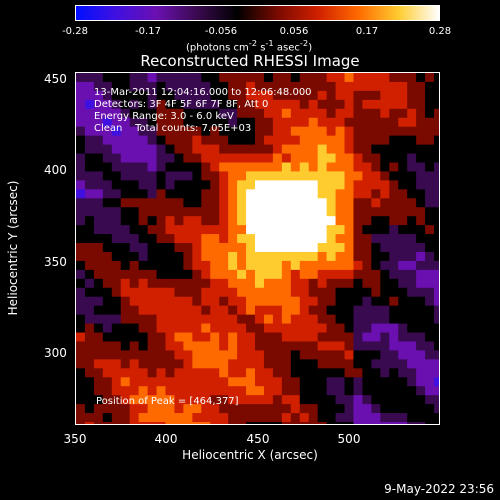 This screenshot has width=500, height=500. I want to click on colorbar-tick: 0.28, so click(440, 31).